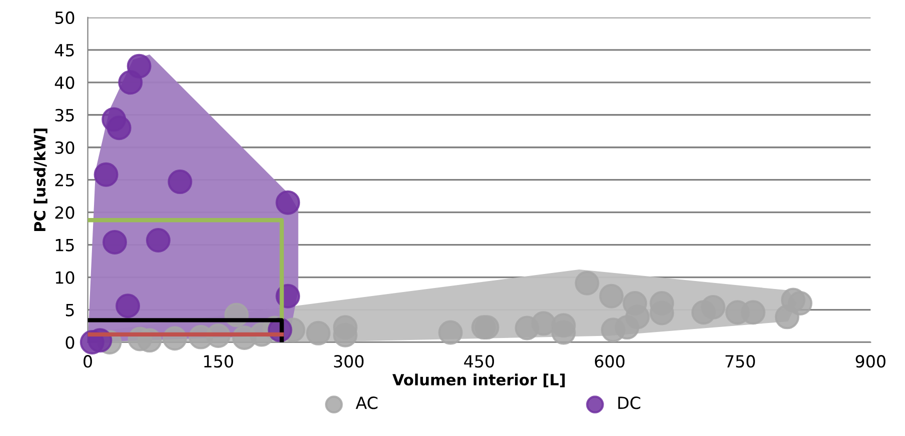 This screenshot has height=436, width=905. What do you see at coordinates (64, 115) in the screenshot?
I see `y-tick-label: 35` at bounding box center [64, 115].